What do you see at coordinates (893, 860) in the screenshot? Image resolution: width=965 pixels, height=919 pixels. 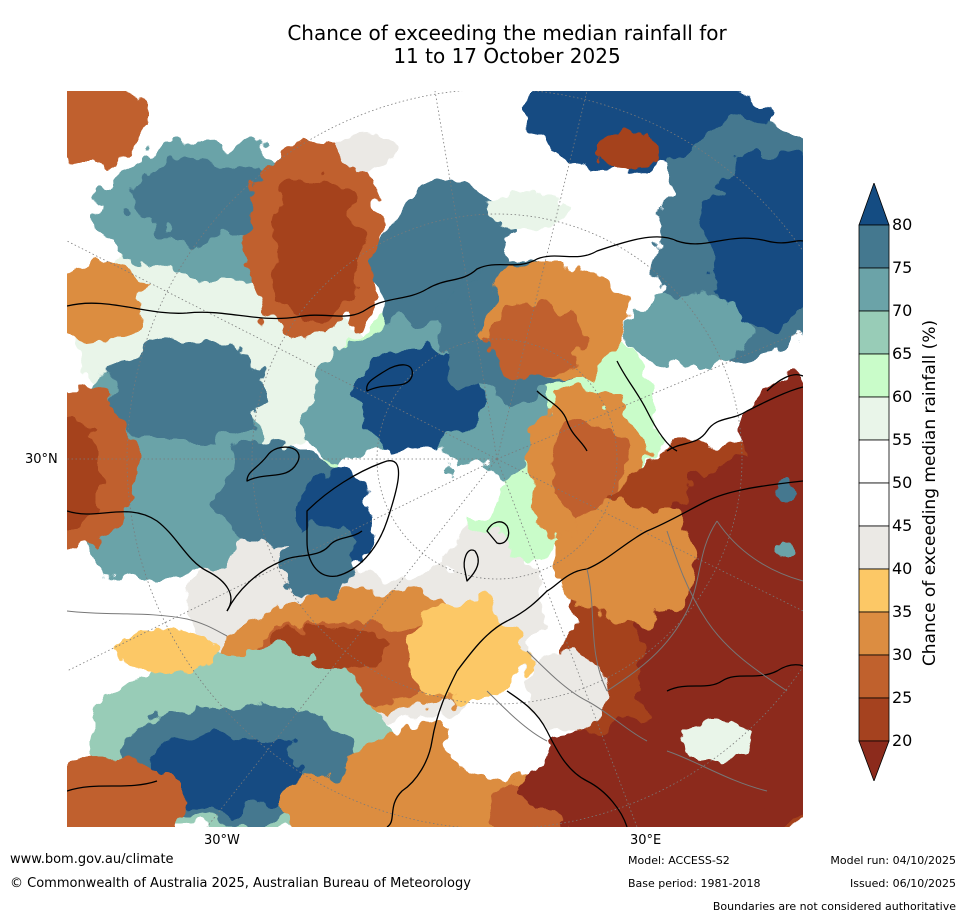 I see `model-run-date: Model run: 04/10/2025` at bounding box center [893, 860].